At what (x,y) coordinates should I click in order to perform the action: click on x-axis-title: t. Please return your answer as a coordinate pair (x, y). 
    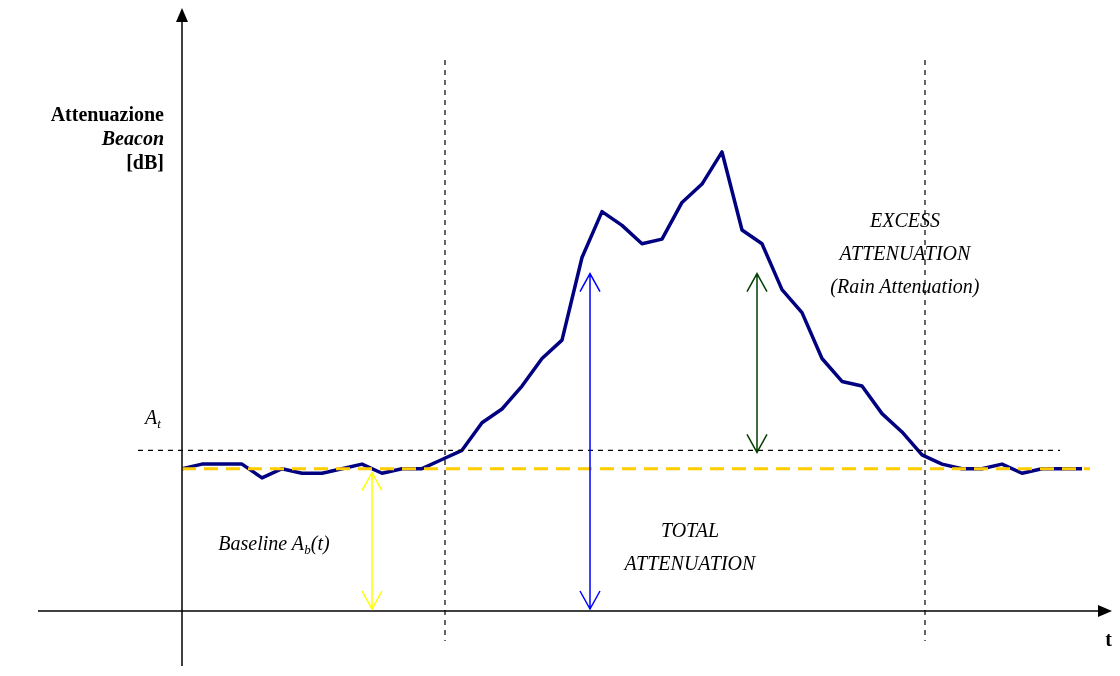
    Looking at the image, I should click on (1109, 639).